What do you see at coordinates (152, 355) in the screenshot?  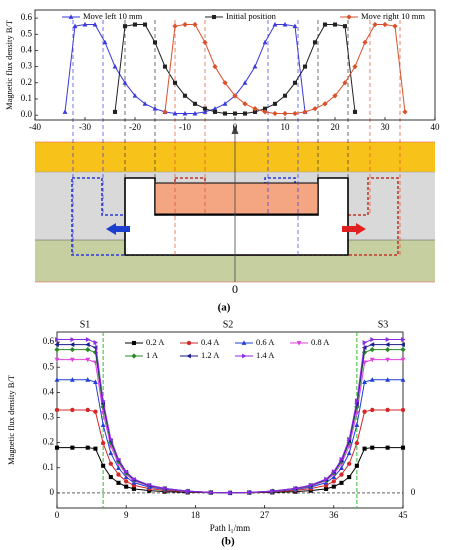 I see `legend-label: 1 A` at bounding box center [152, 355].